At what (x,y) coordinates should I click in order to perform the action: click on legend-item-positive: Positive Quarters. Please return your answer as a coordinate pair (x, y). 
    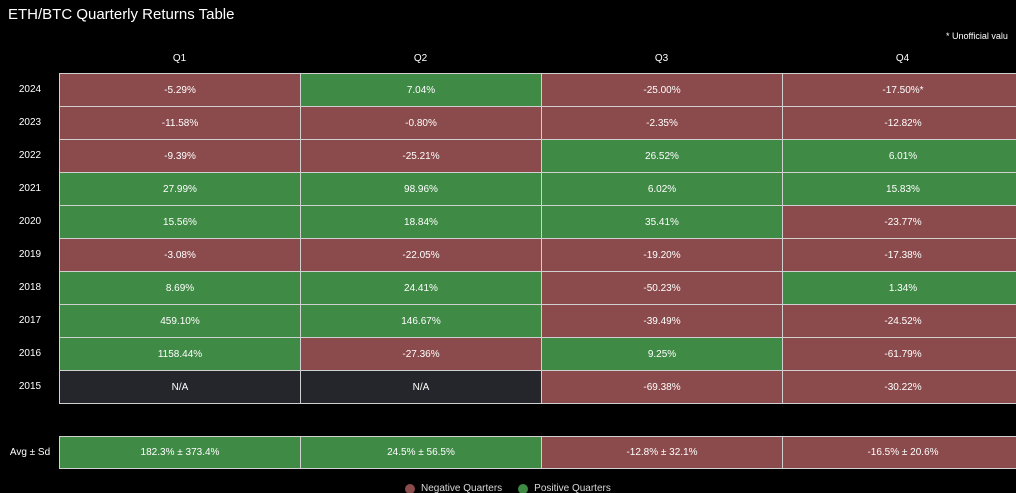
    Looking at the image, I should click on (564, 488).